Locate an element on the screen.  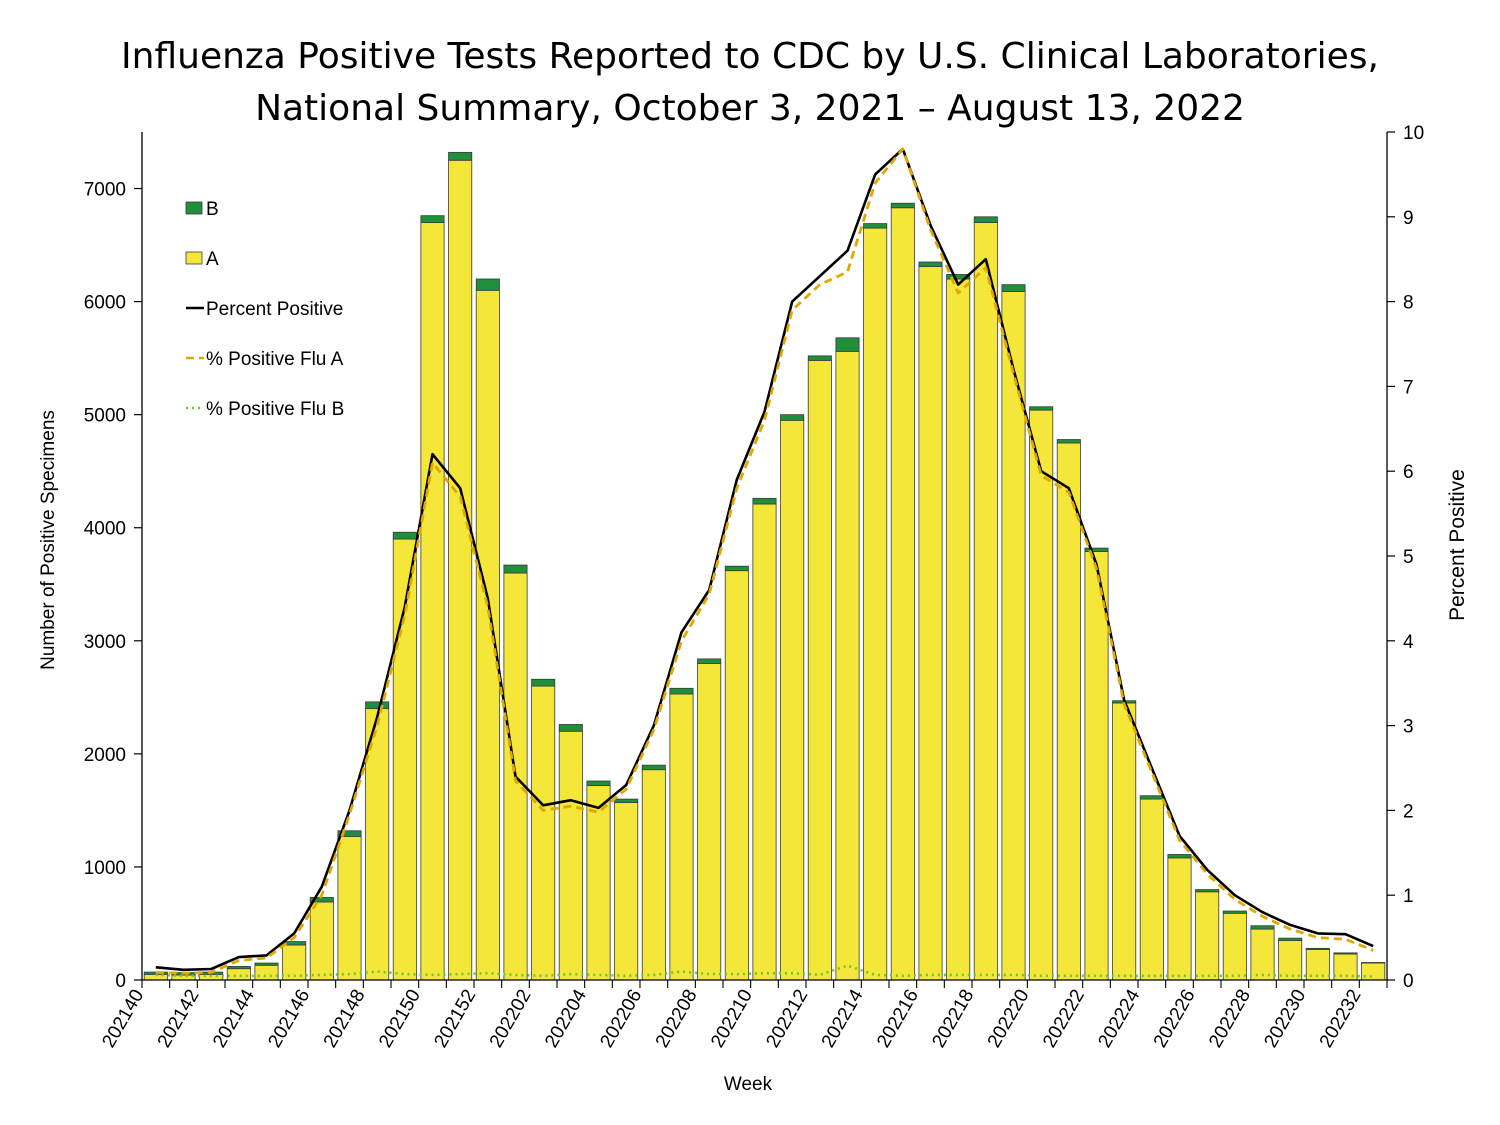
x-tick-label-202218: 202218 is located at coordinates (953, 1018).